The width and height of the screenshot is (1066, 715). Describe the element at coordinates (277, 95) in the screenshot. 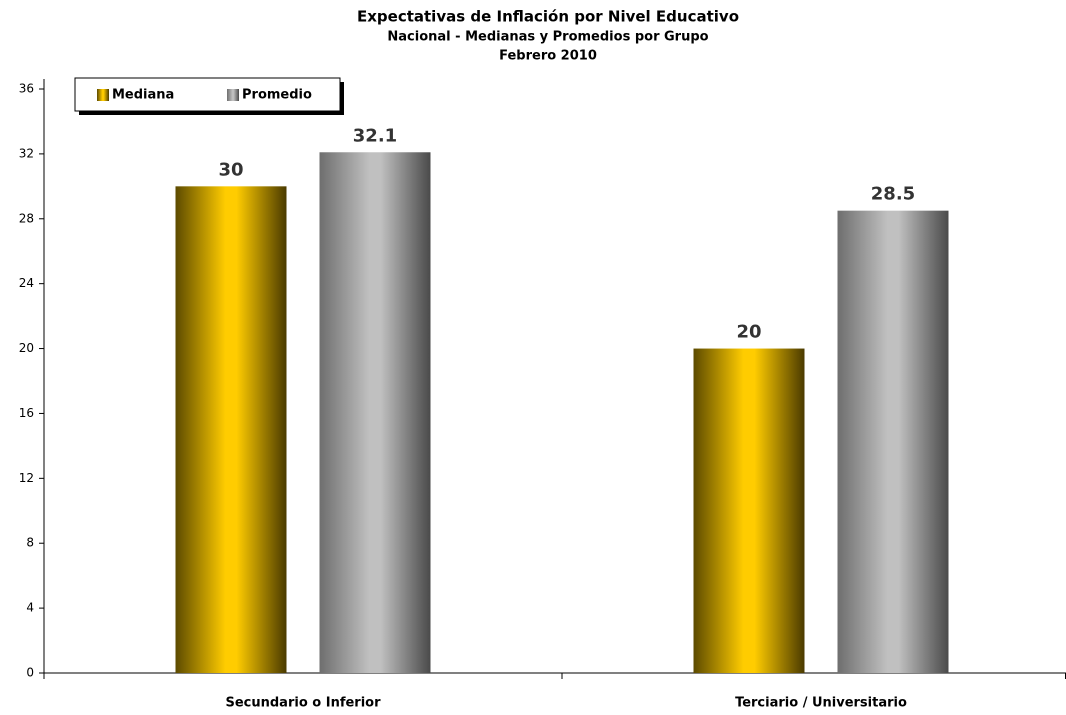

I see `legend-label: Promedio` at that location.